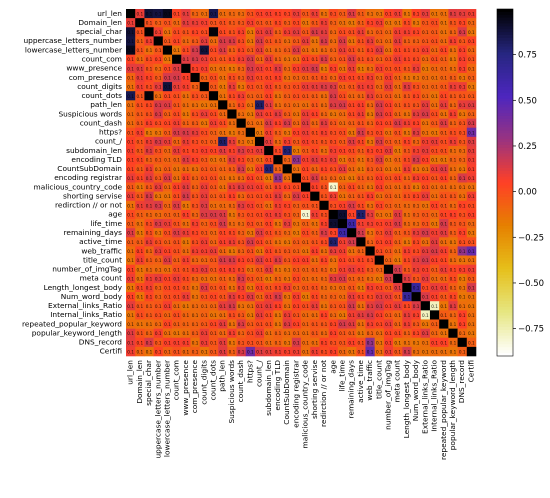  Describe the element at coordinates (406, 398) in the screenshot. I see `column-label: Length_longest_body` at that location.